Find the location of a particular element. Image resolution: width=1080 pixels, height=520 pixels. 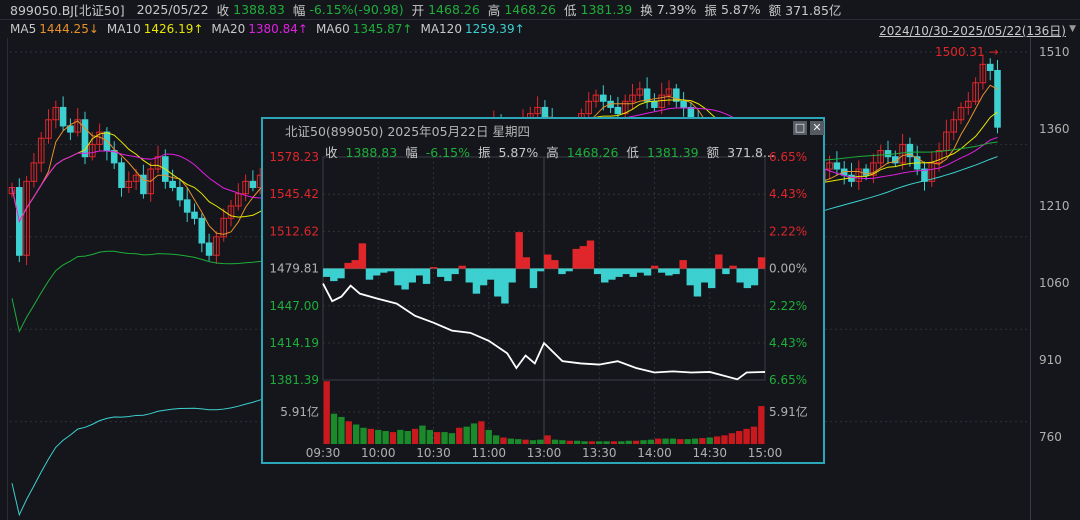

popup-title: 北证50(899050) 2025年05月22日 星期四 is located at coordinates (407, 131).